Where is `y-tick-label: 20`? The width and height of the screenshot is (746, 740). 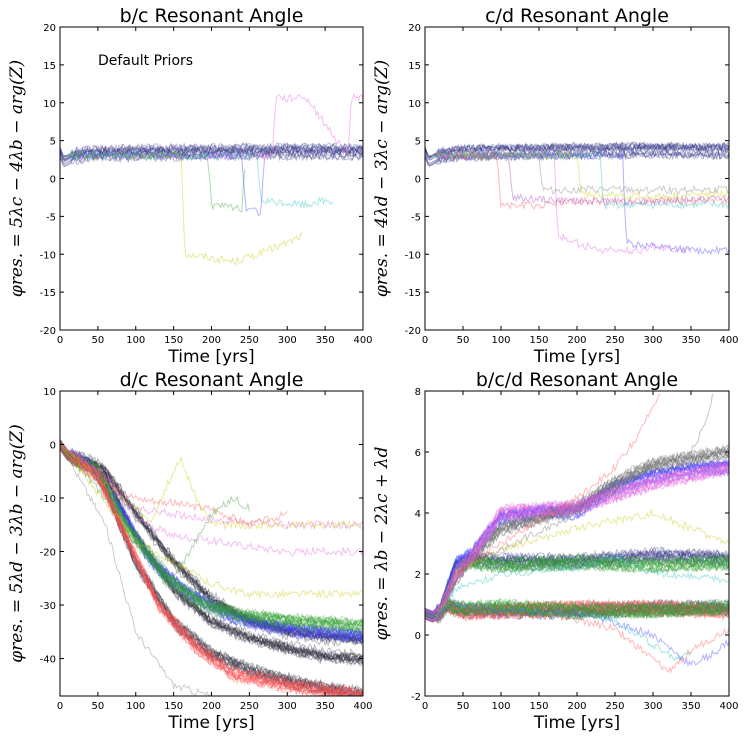
y-tick-label: 20 is located at coordinates (414, 28).